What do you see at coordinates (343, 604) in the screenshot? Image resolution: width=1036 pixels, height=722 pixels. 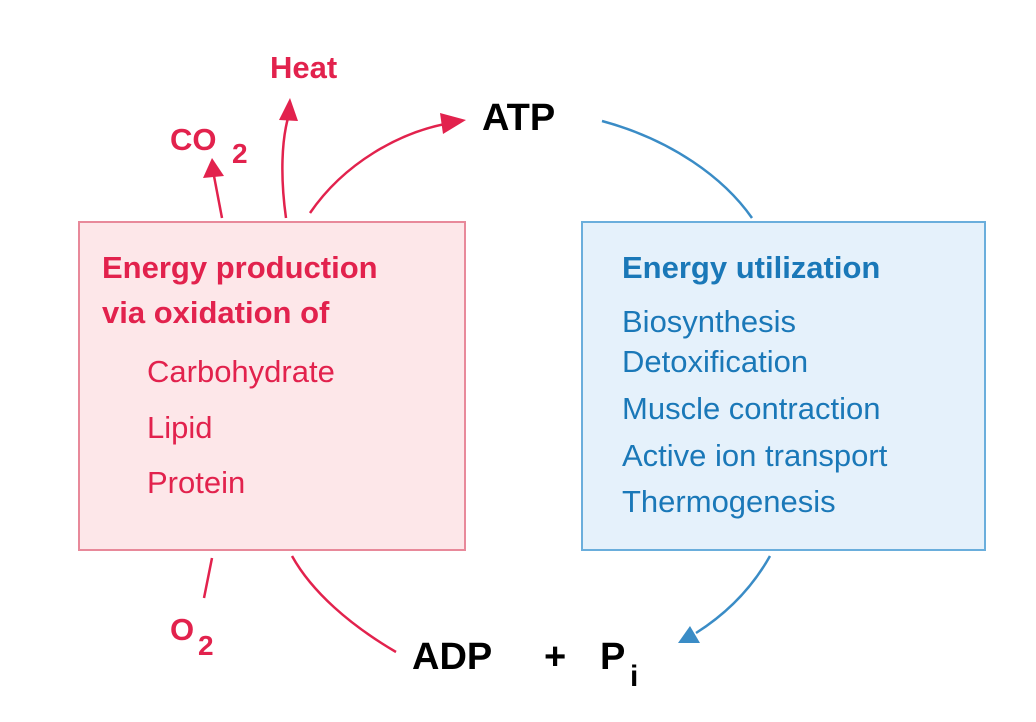 I see `adp-to-production-line` at bounding box center [343, 604].